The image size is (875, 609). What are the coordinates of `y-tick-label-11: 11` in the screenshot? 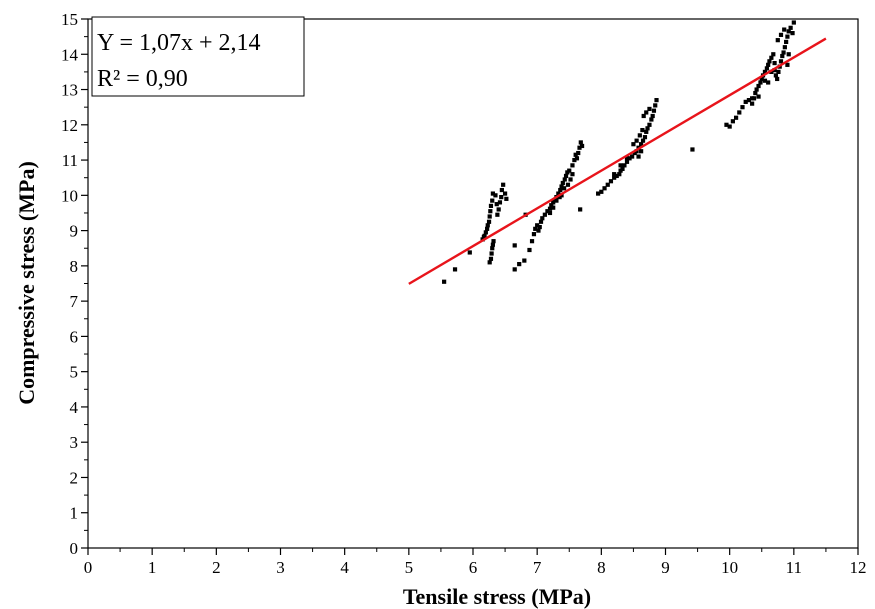 It's located at (70, 160).